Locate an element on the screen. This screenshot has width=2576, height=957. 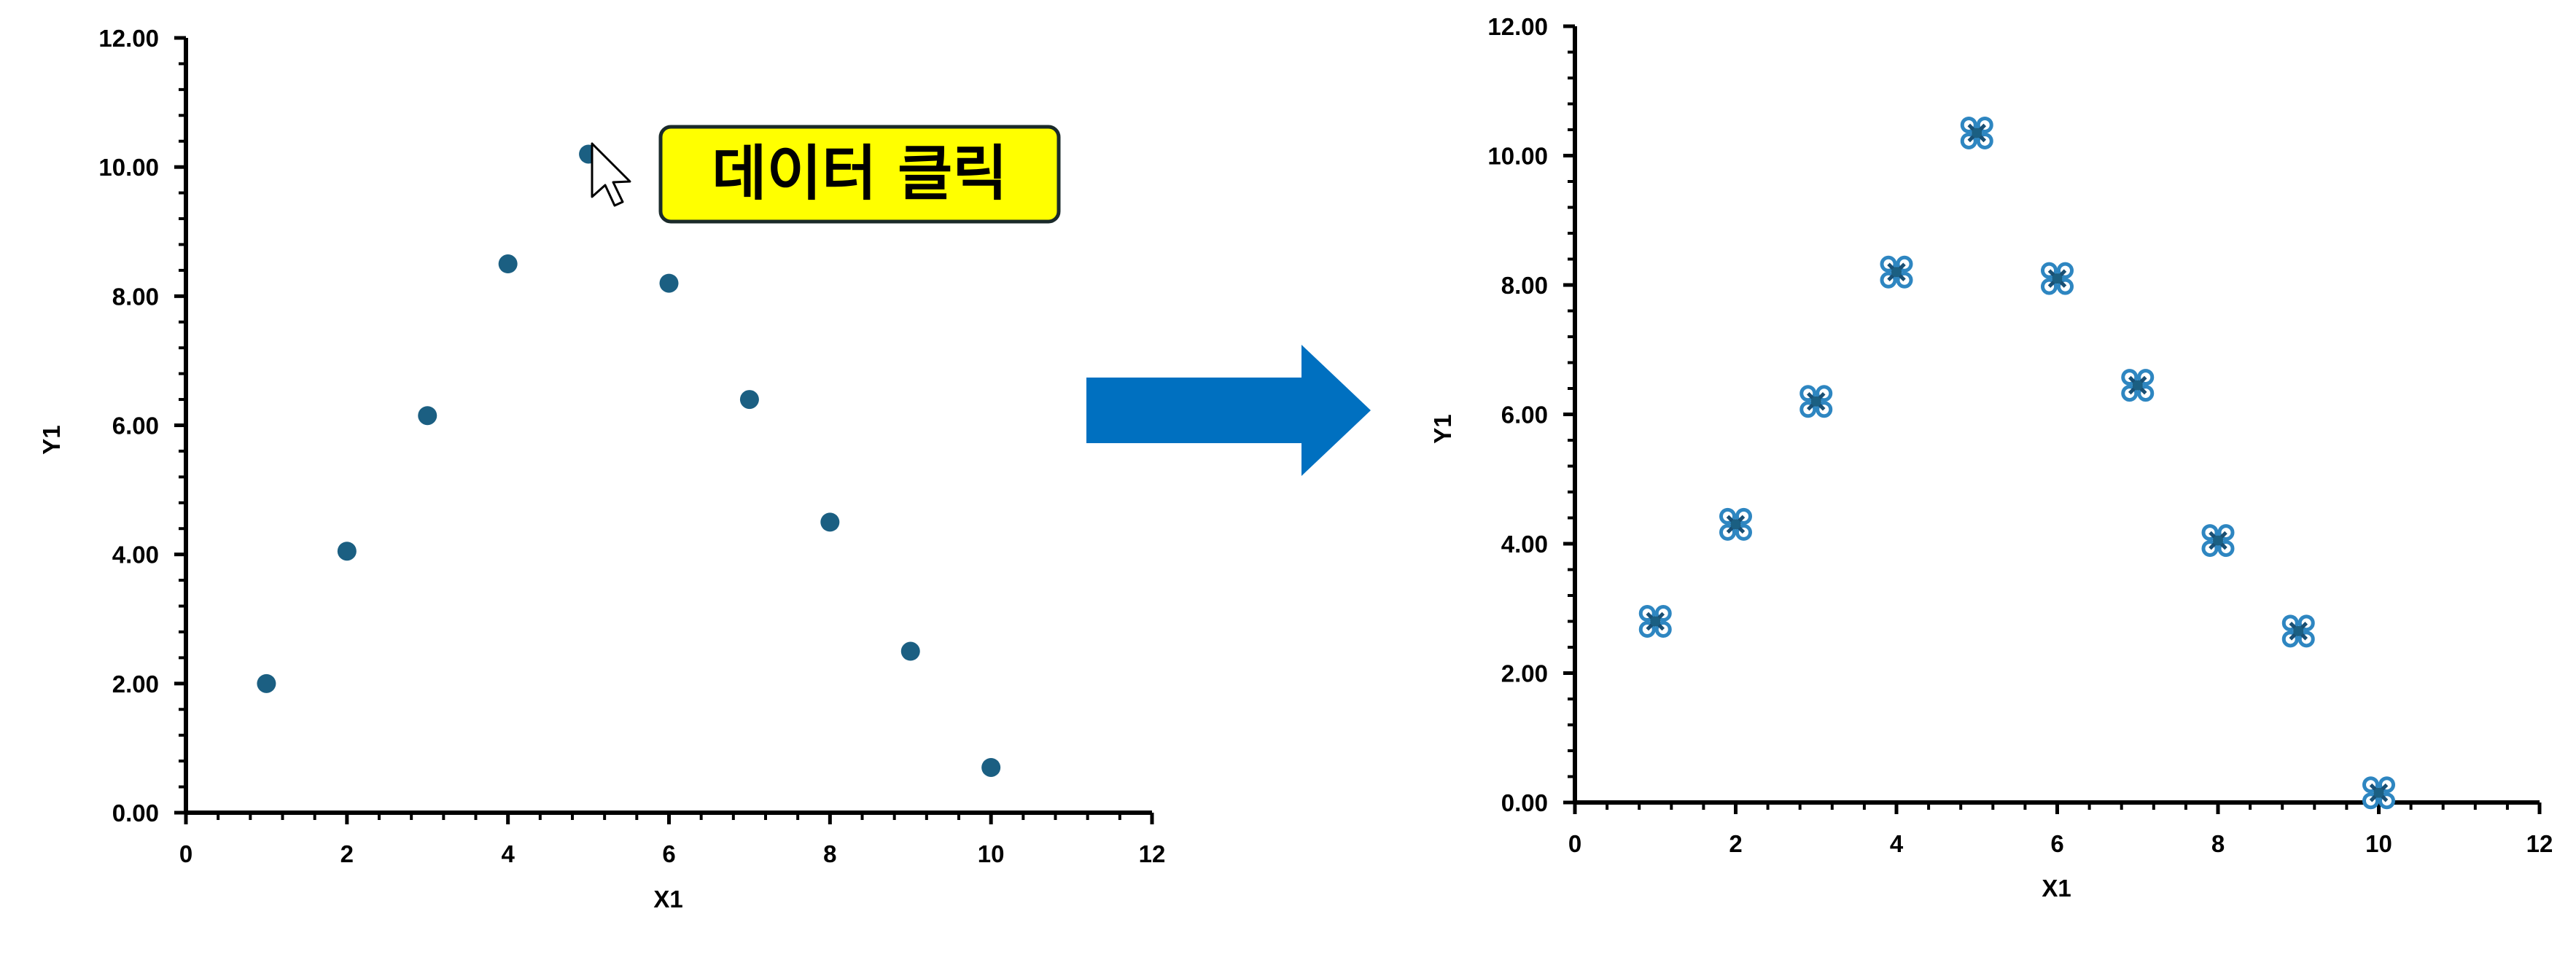
callout-background is located at coordinates (859, 174).